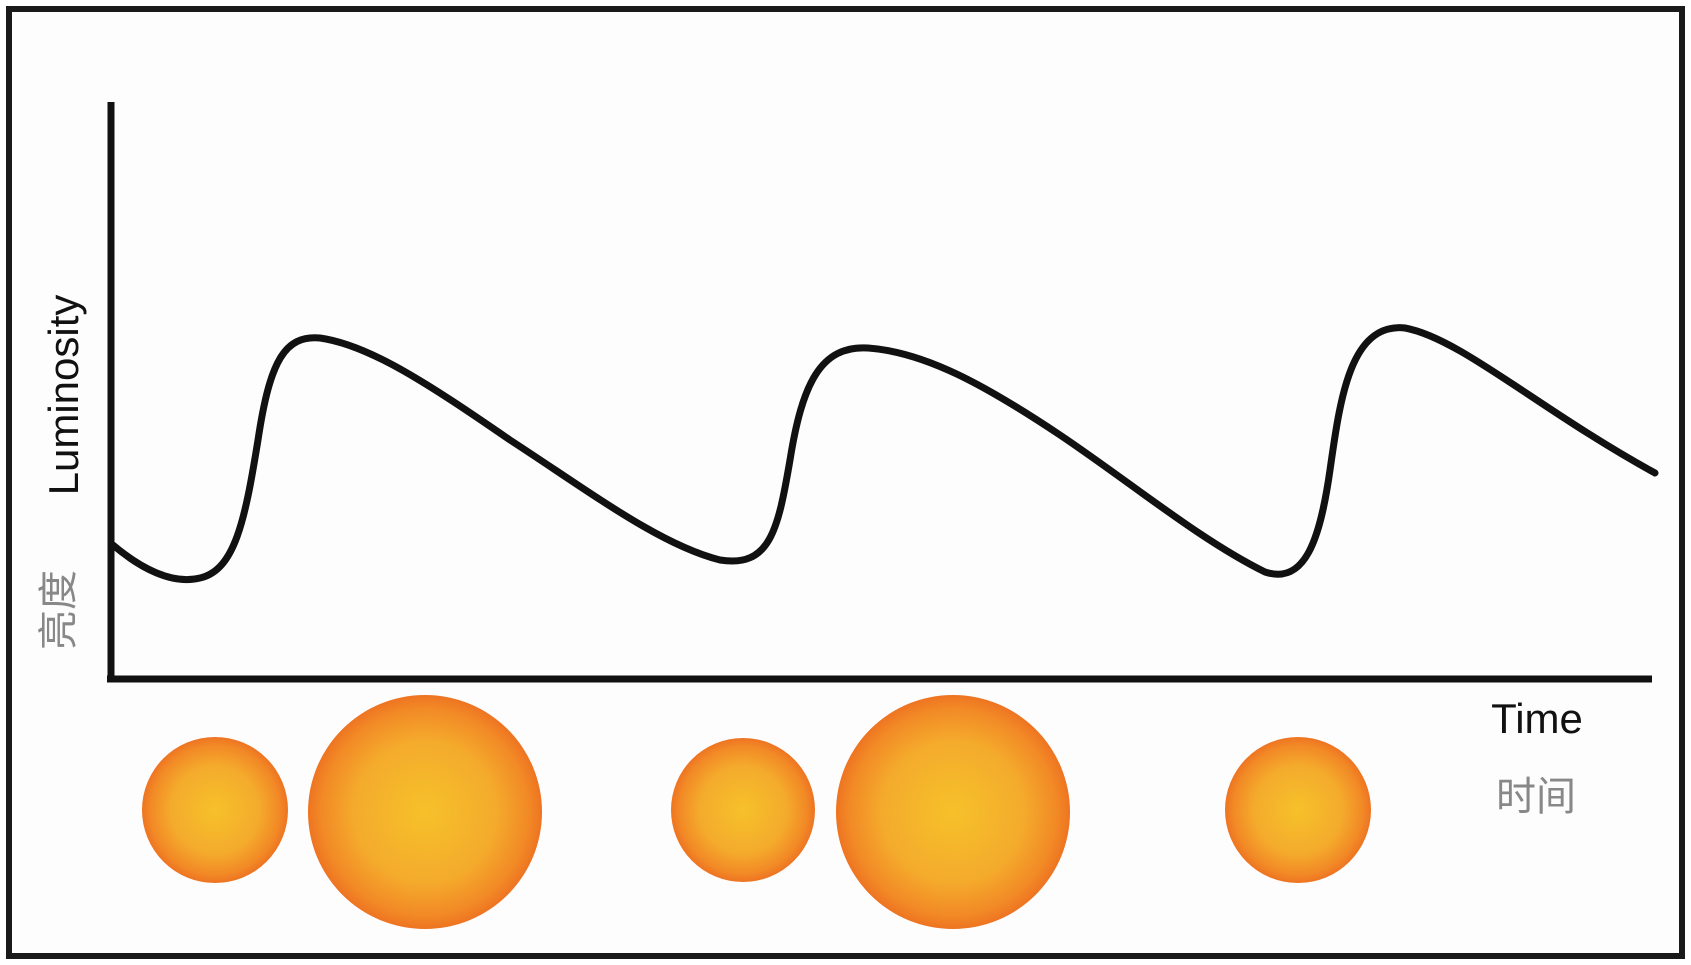 The height and width of the screenshot is (965, 1691). I want to click on x-axis-label: Time, so click(1537, 718).